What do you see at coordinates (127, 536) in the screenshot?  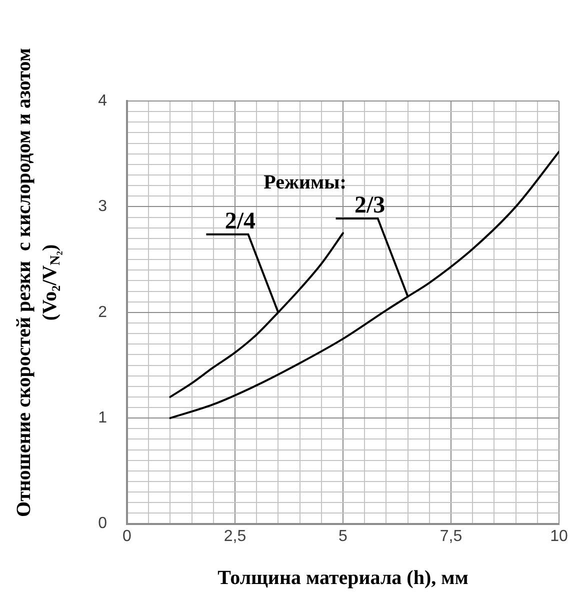 I see `x-tick-label: 0` at bounding box center [127, 536].